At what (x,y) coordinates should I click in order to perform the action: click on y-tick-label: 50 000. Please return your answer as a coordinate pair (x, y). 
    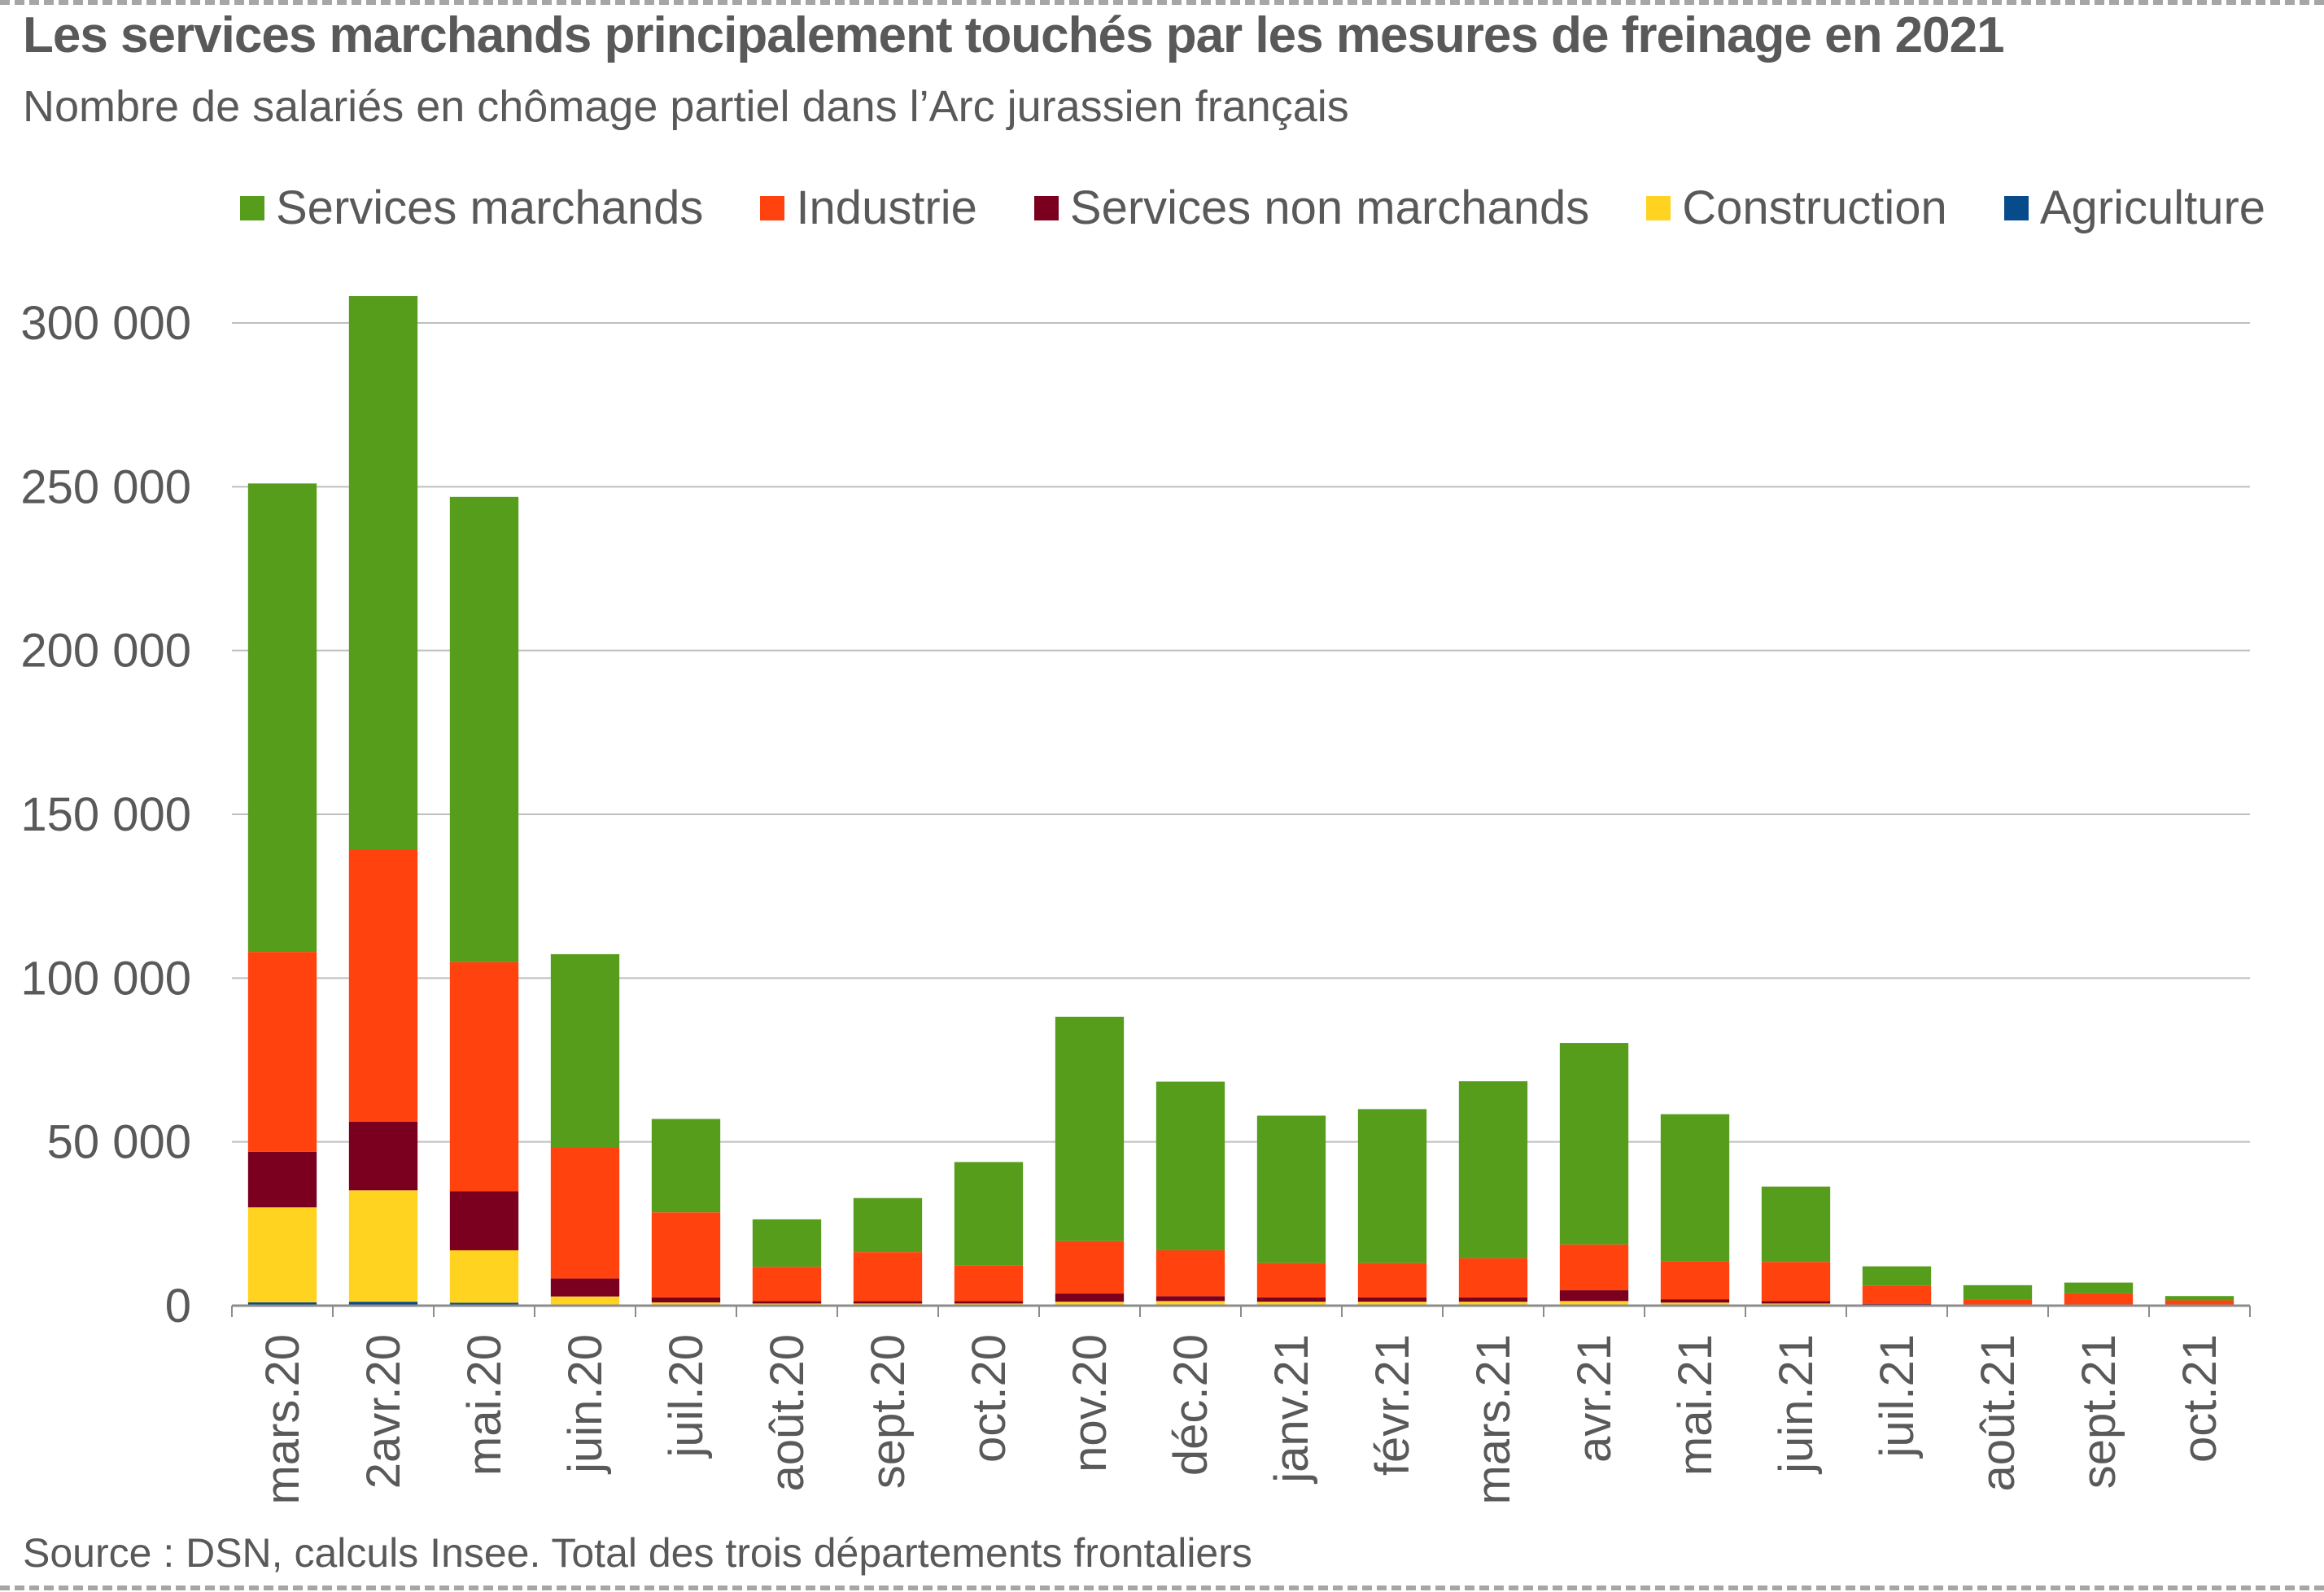
    Looking at the image, I should click on (119, 1142).